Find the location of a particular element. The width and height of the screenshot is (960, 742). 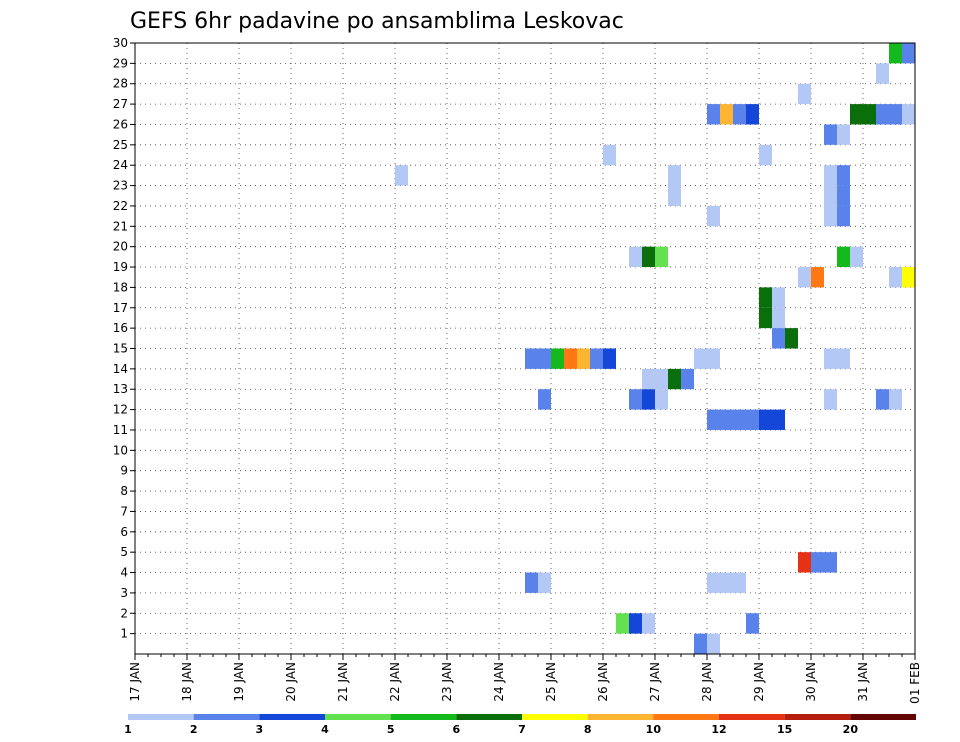

y-tick-label: 23 is located at coordinates (120, 186).